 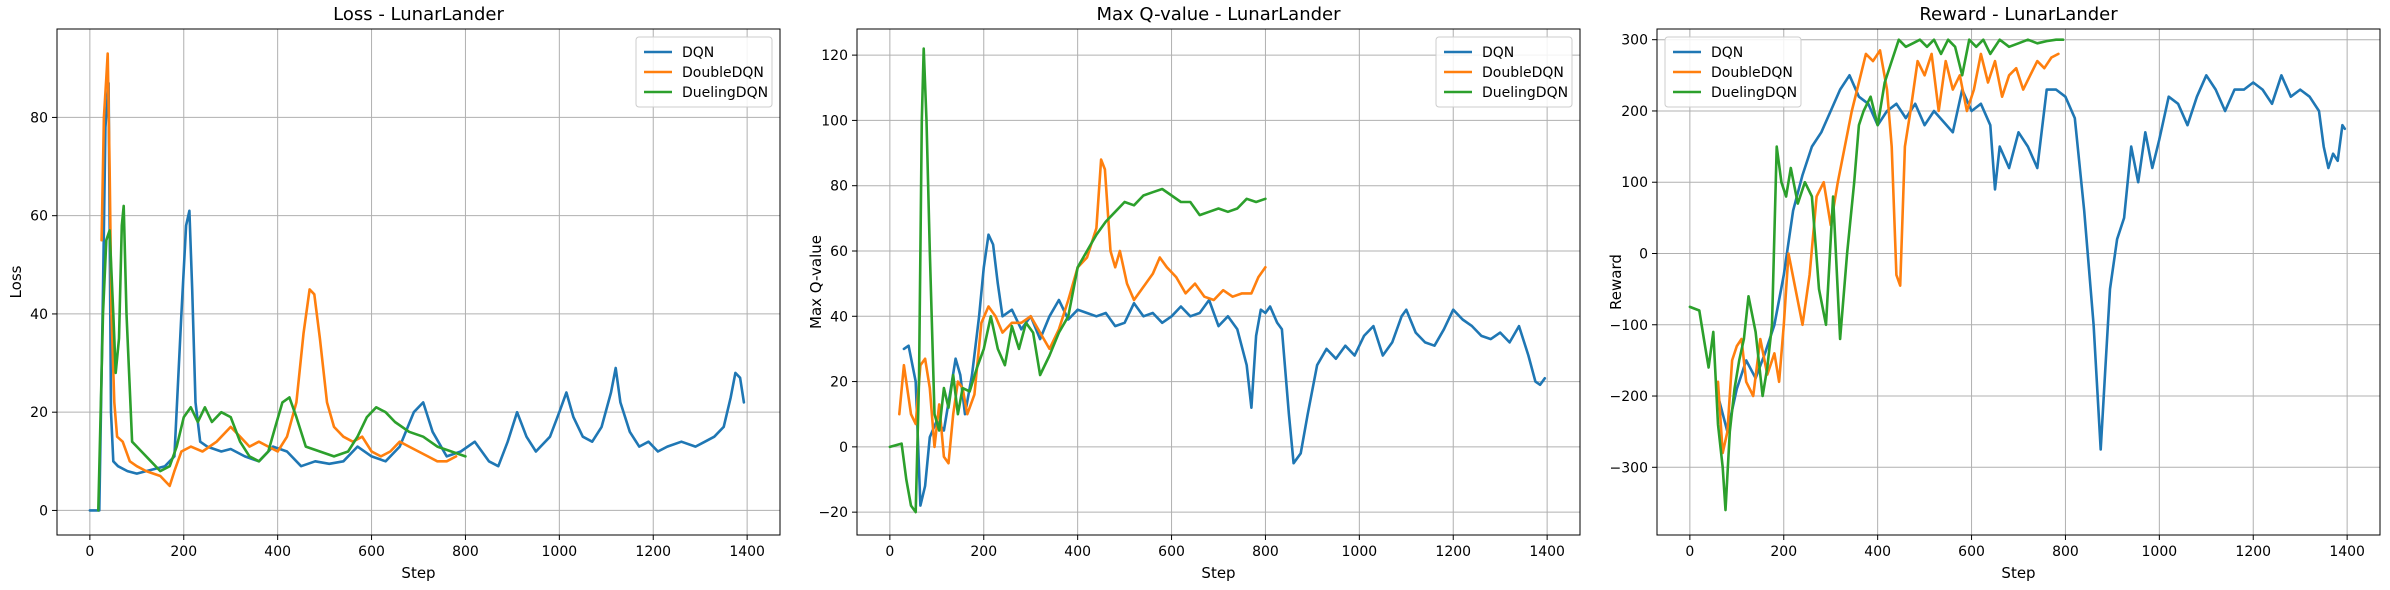 What do you see at coordinates (1218, 14) in the screenshot?
I see `chart-title: Max Q-value - LunarLander` at bounding box center [1218, 14].